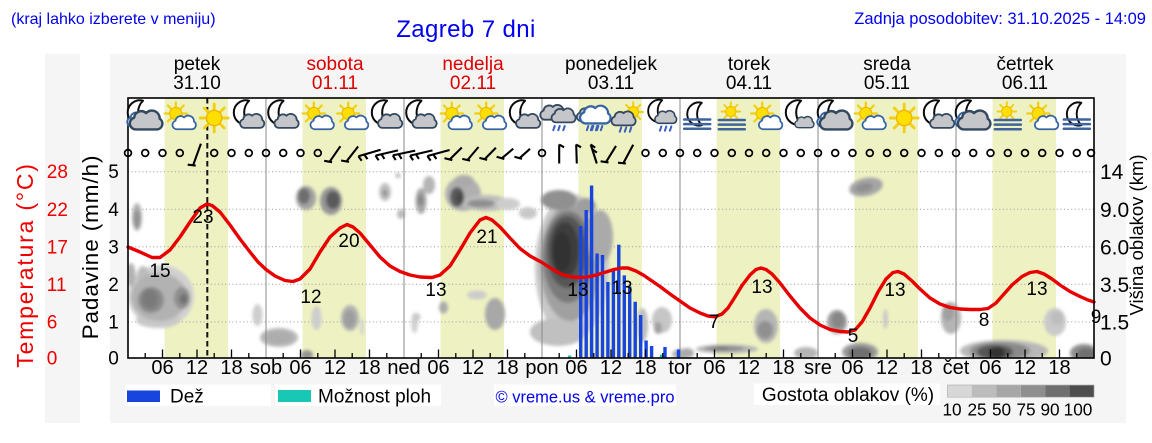 The image size is (1152, 443). Describe the element at coordinates (749, 83) in the screenshot. I see `svg-text: 04.11` at that location.